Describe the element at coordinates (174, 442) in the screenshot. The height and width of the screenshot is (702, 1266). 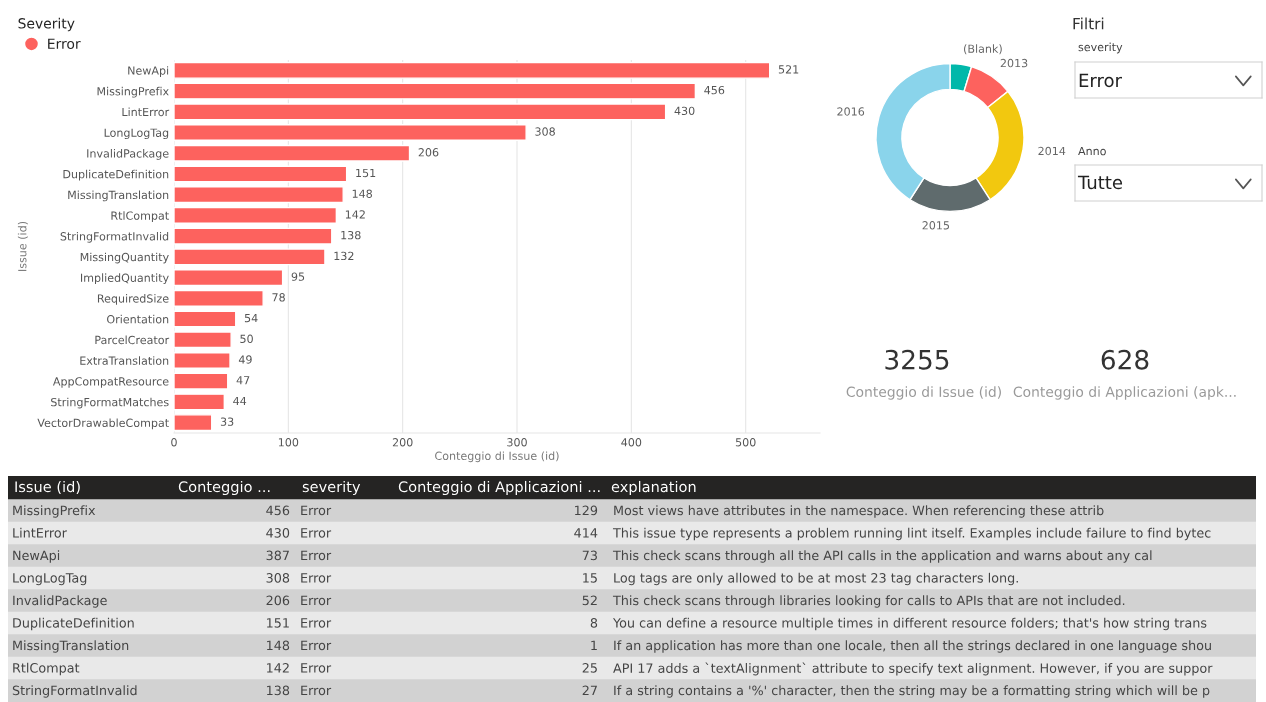
I see `x-tick-label: 0` at that location.